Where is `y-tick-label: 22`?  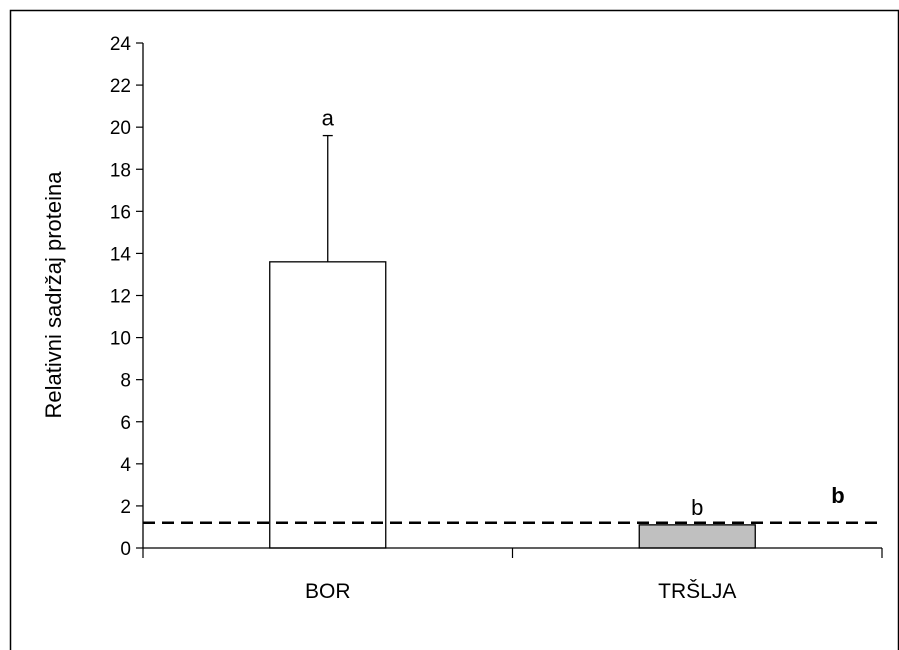 y-tick-label: 22 is located at coordinates (120, 86).